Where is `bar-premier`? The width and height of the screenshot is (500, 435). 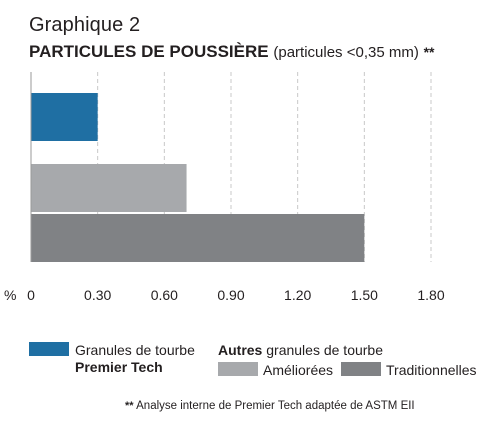
bar-premier is located at coordinates (64, 117).